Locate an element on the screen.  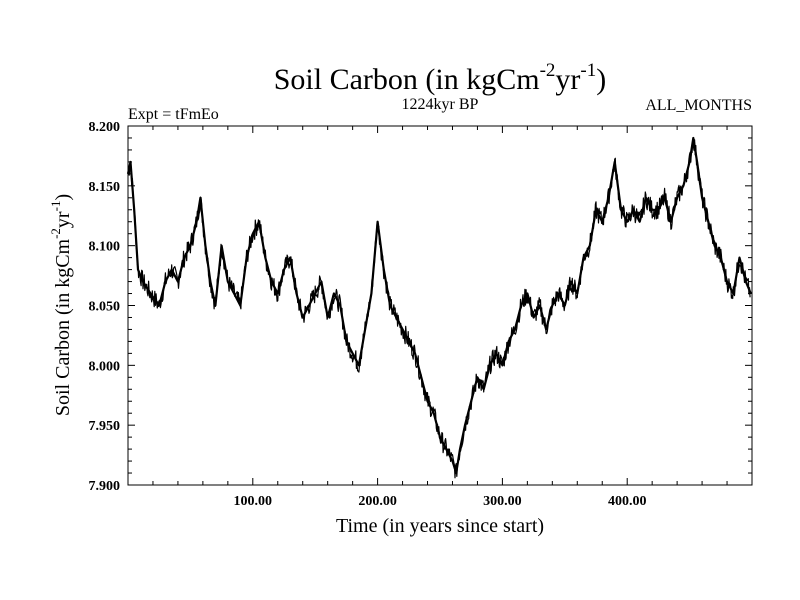
y-tick-label-3: 8.050 is located at coordinates (105, 307).